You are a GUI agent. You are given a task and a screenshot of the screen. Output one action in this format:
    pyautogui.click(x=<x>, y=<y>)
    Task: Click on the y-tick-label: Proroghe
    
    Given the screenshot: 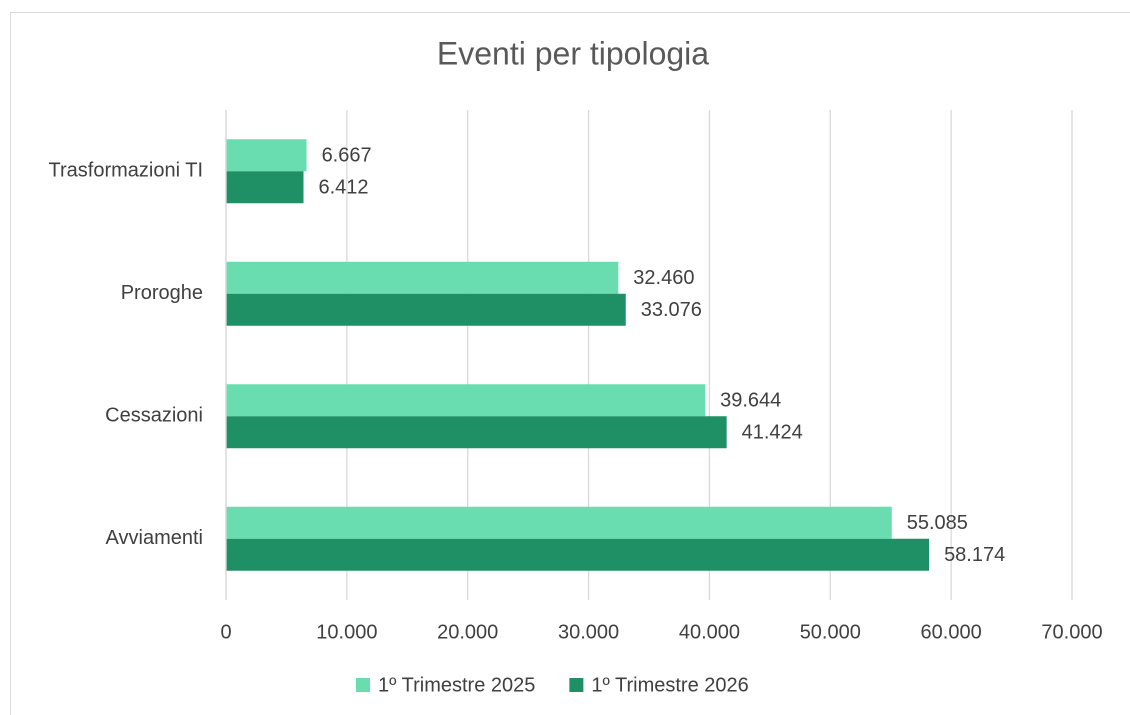 What is the action you would take?
    pyautogui.click(x=162, y=293)
    